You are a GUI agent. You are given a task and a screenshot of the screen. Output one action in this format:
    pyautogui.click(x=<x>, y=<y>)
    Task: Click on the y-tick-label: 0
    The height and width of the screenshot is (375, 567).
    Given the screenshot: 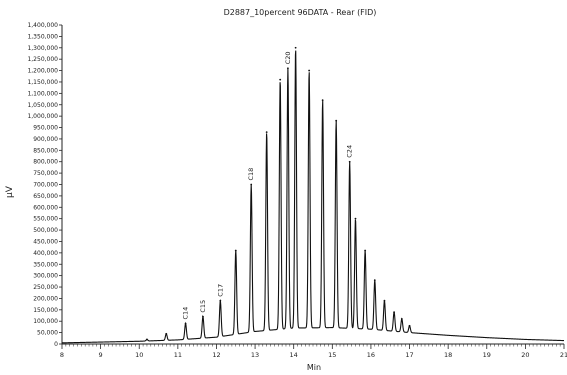 What is the action you would take?
    pyautogui.click(x=56, y=344)
    